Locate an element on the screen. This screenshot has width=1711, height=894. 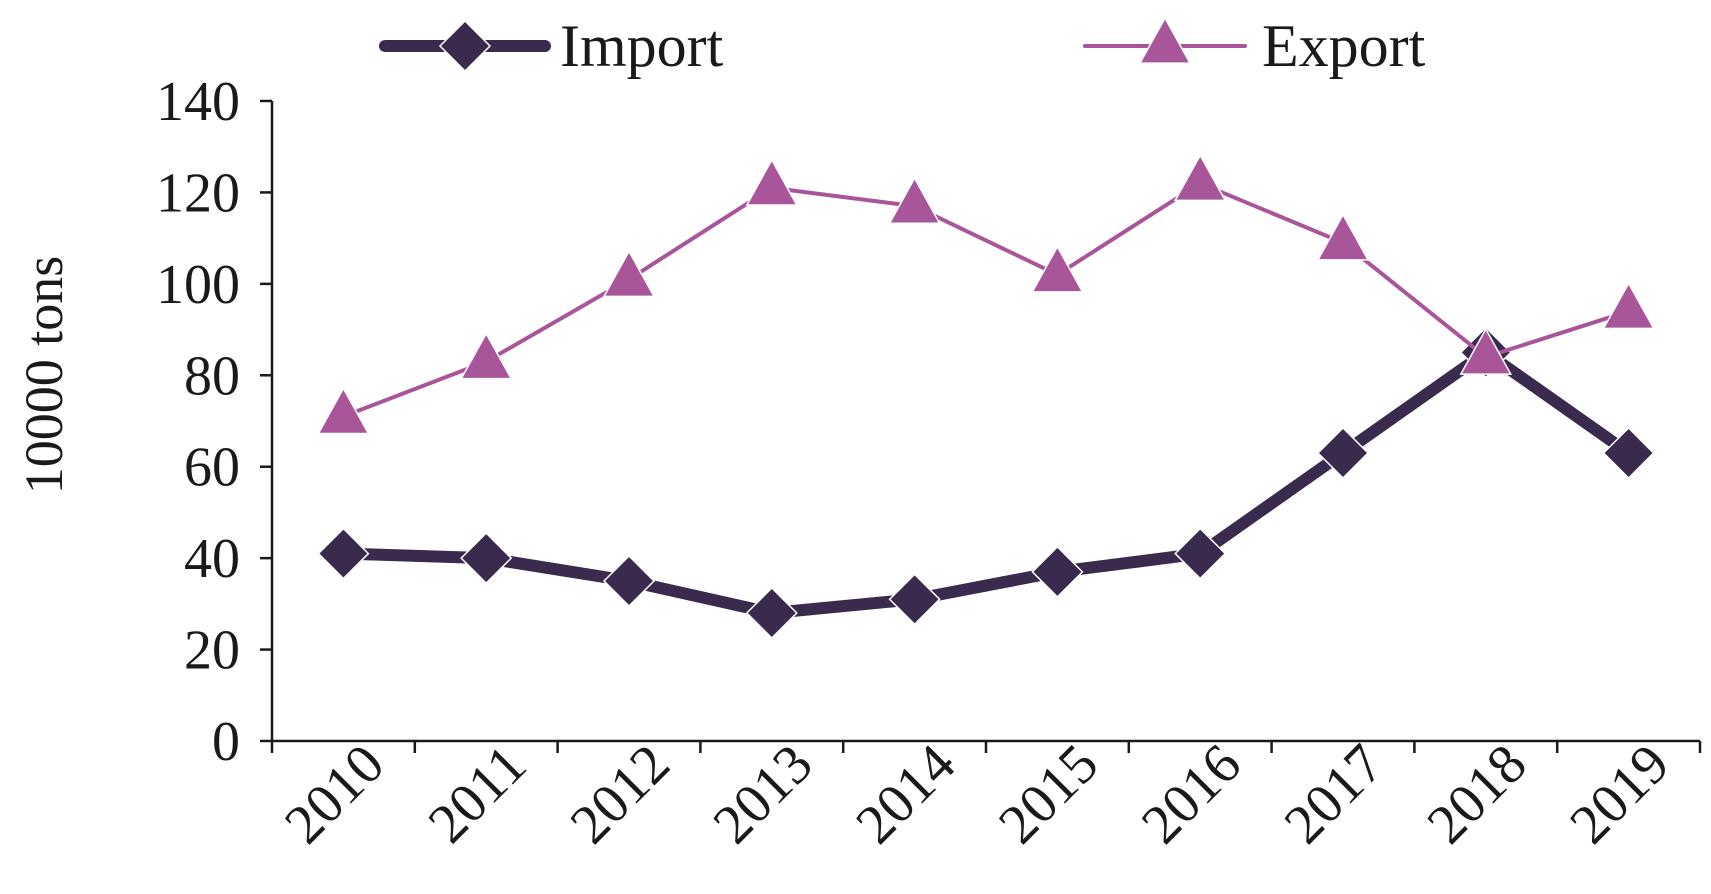
y-tick-label: 60 is located at coordinates (212, 468).